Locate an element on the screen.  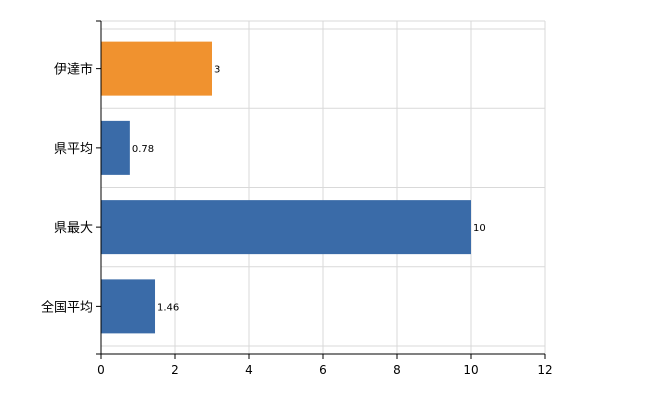
x-tick-label: 12 is located at coordinates (544, 370).